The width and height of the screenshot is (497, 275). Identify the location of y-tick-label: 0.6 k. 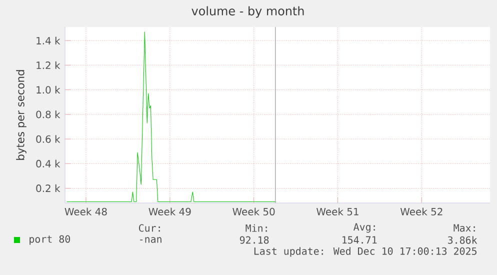
(48, 139).